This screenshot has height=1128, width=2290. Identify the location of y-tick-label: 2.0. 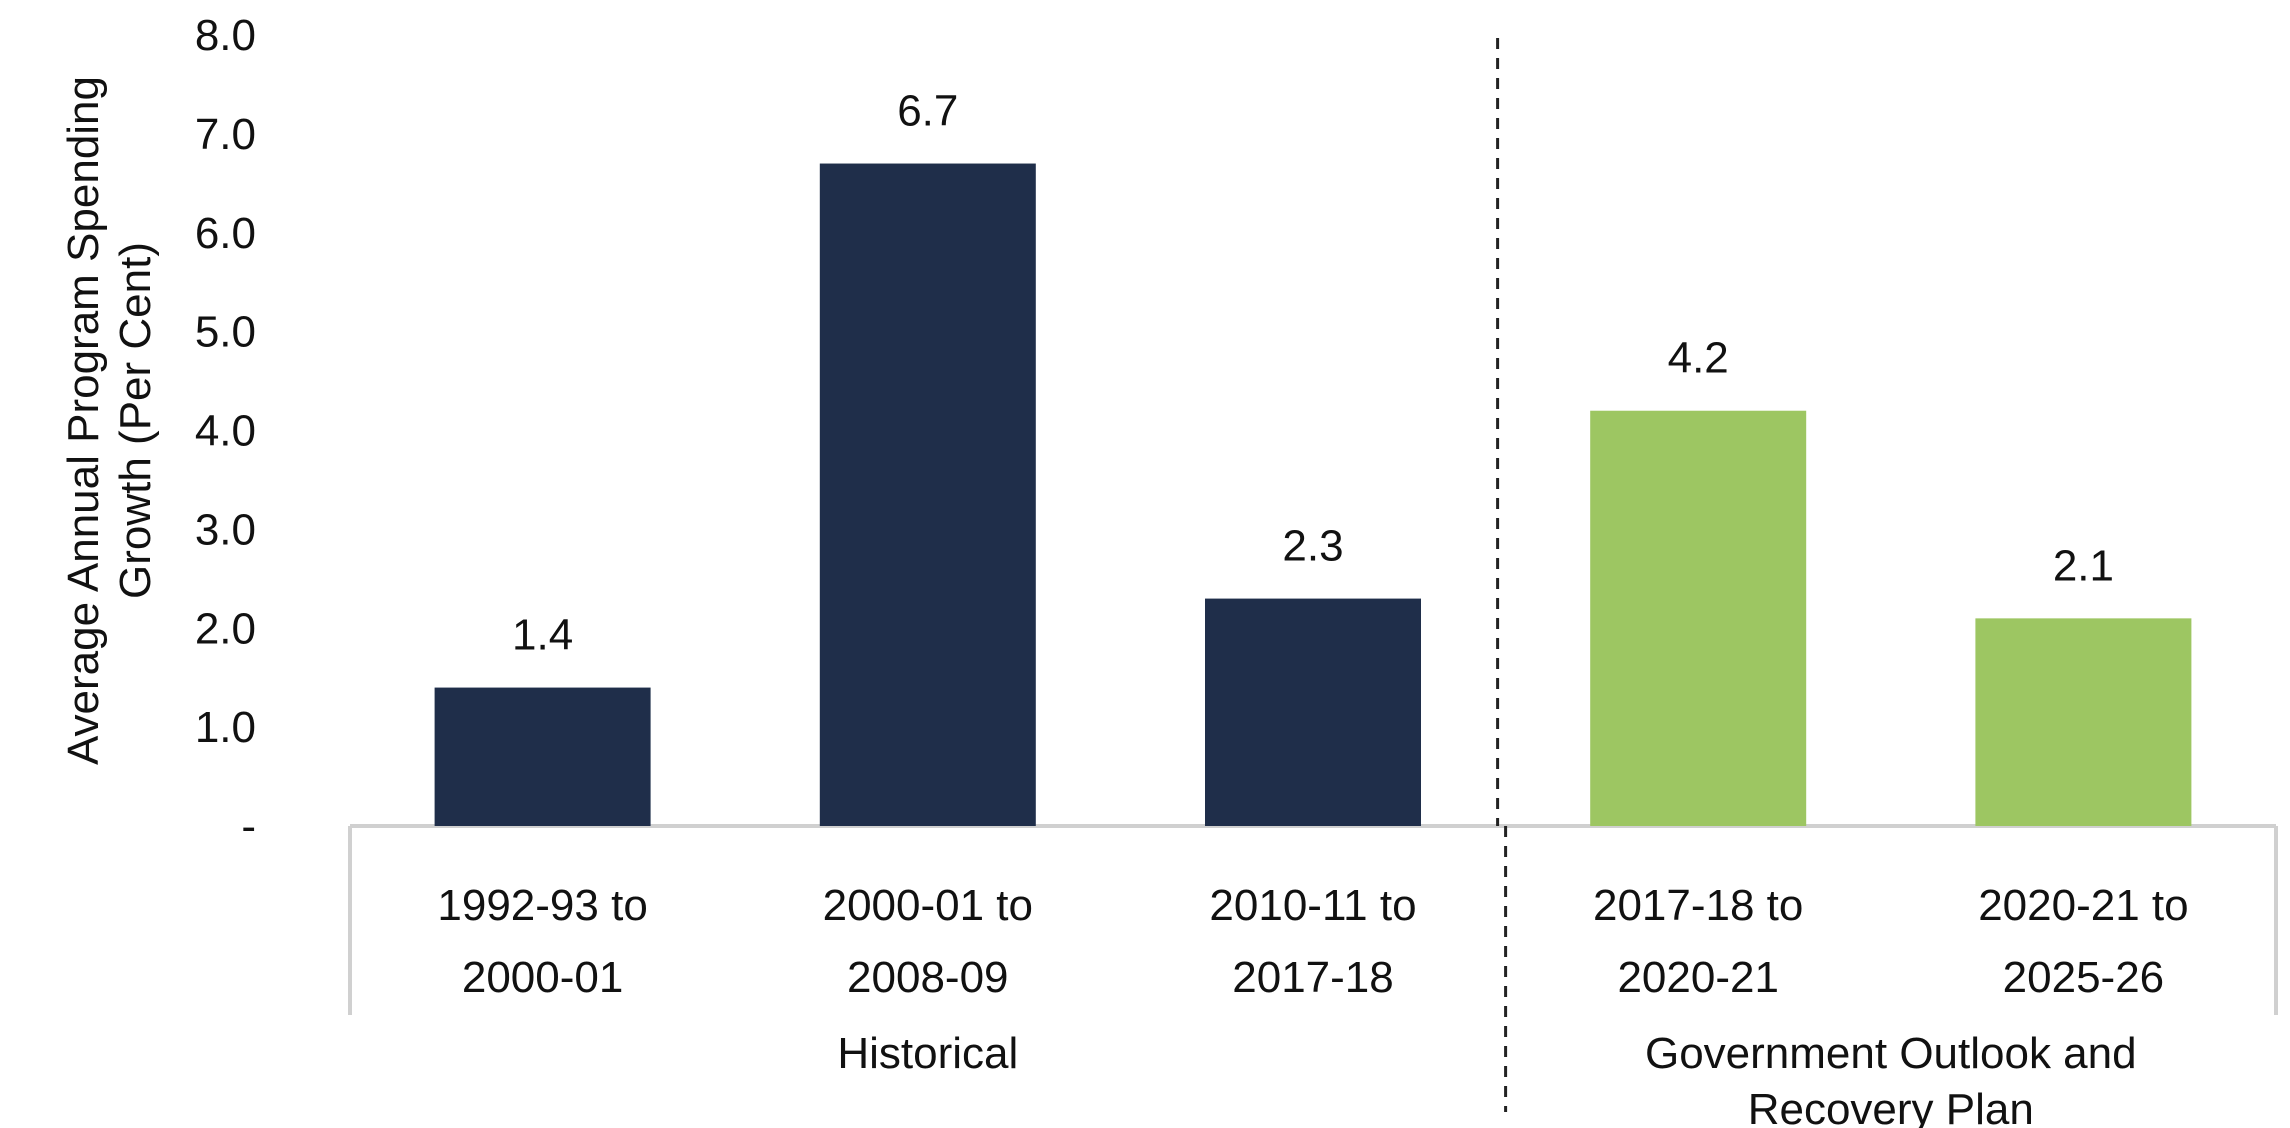
(225, 628).